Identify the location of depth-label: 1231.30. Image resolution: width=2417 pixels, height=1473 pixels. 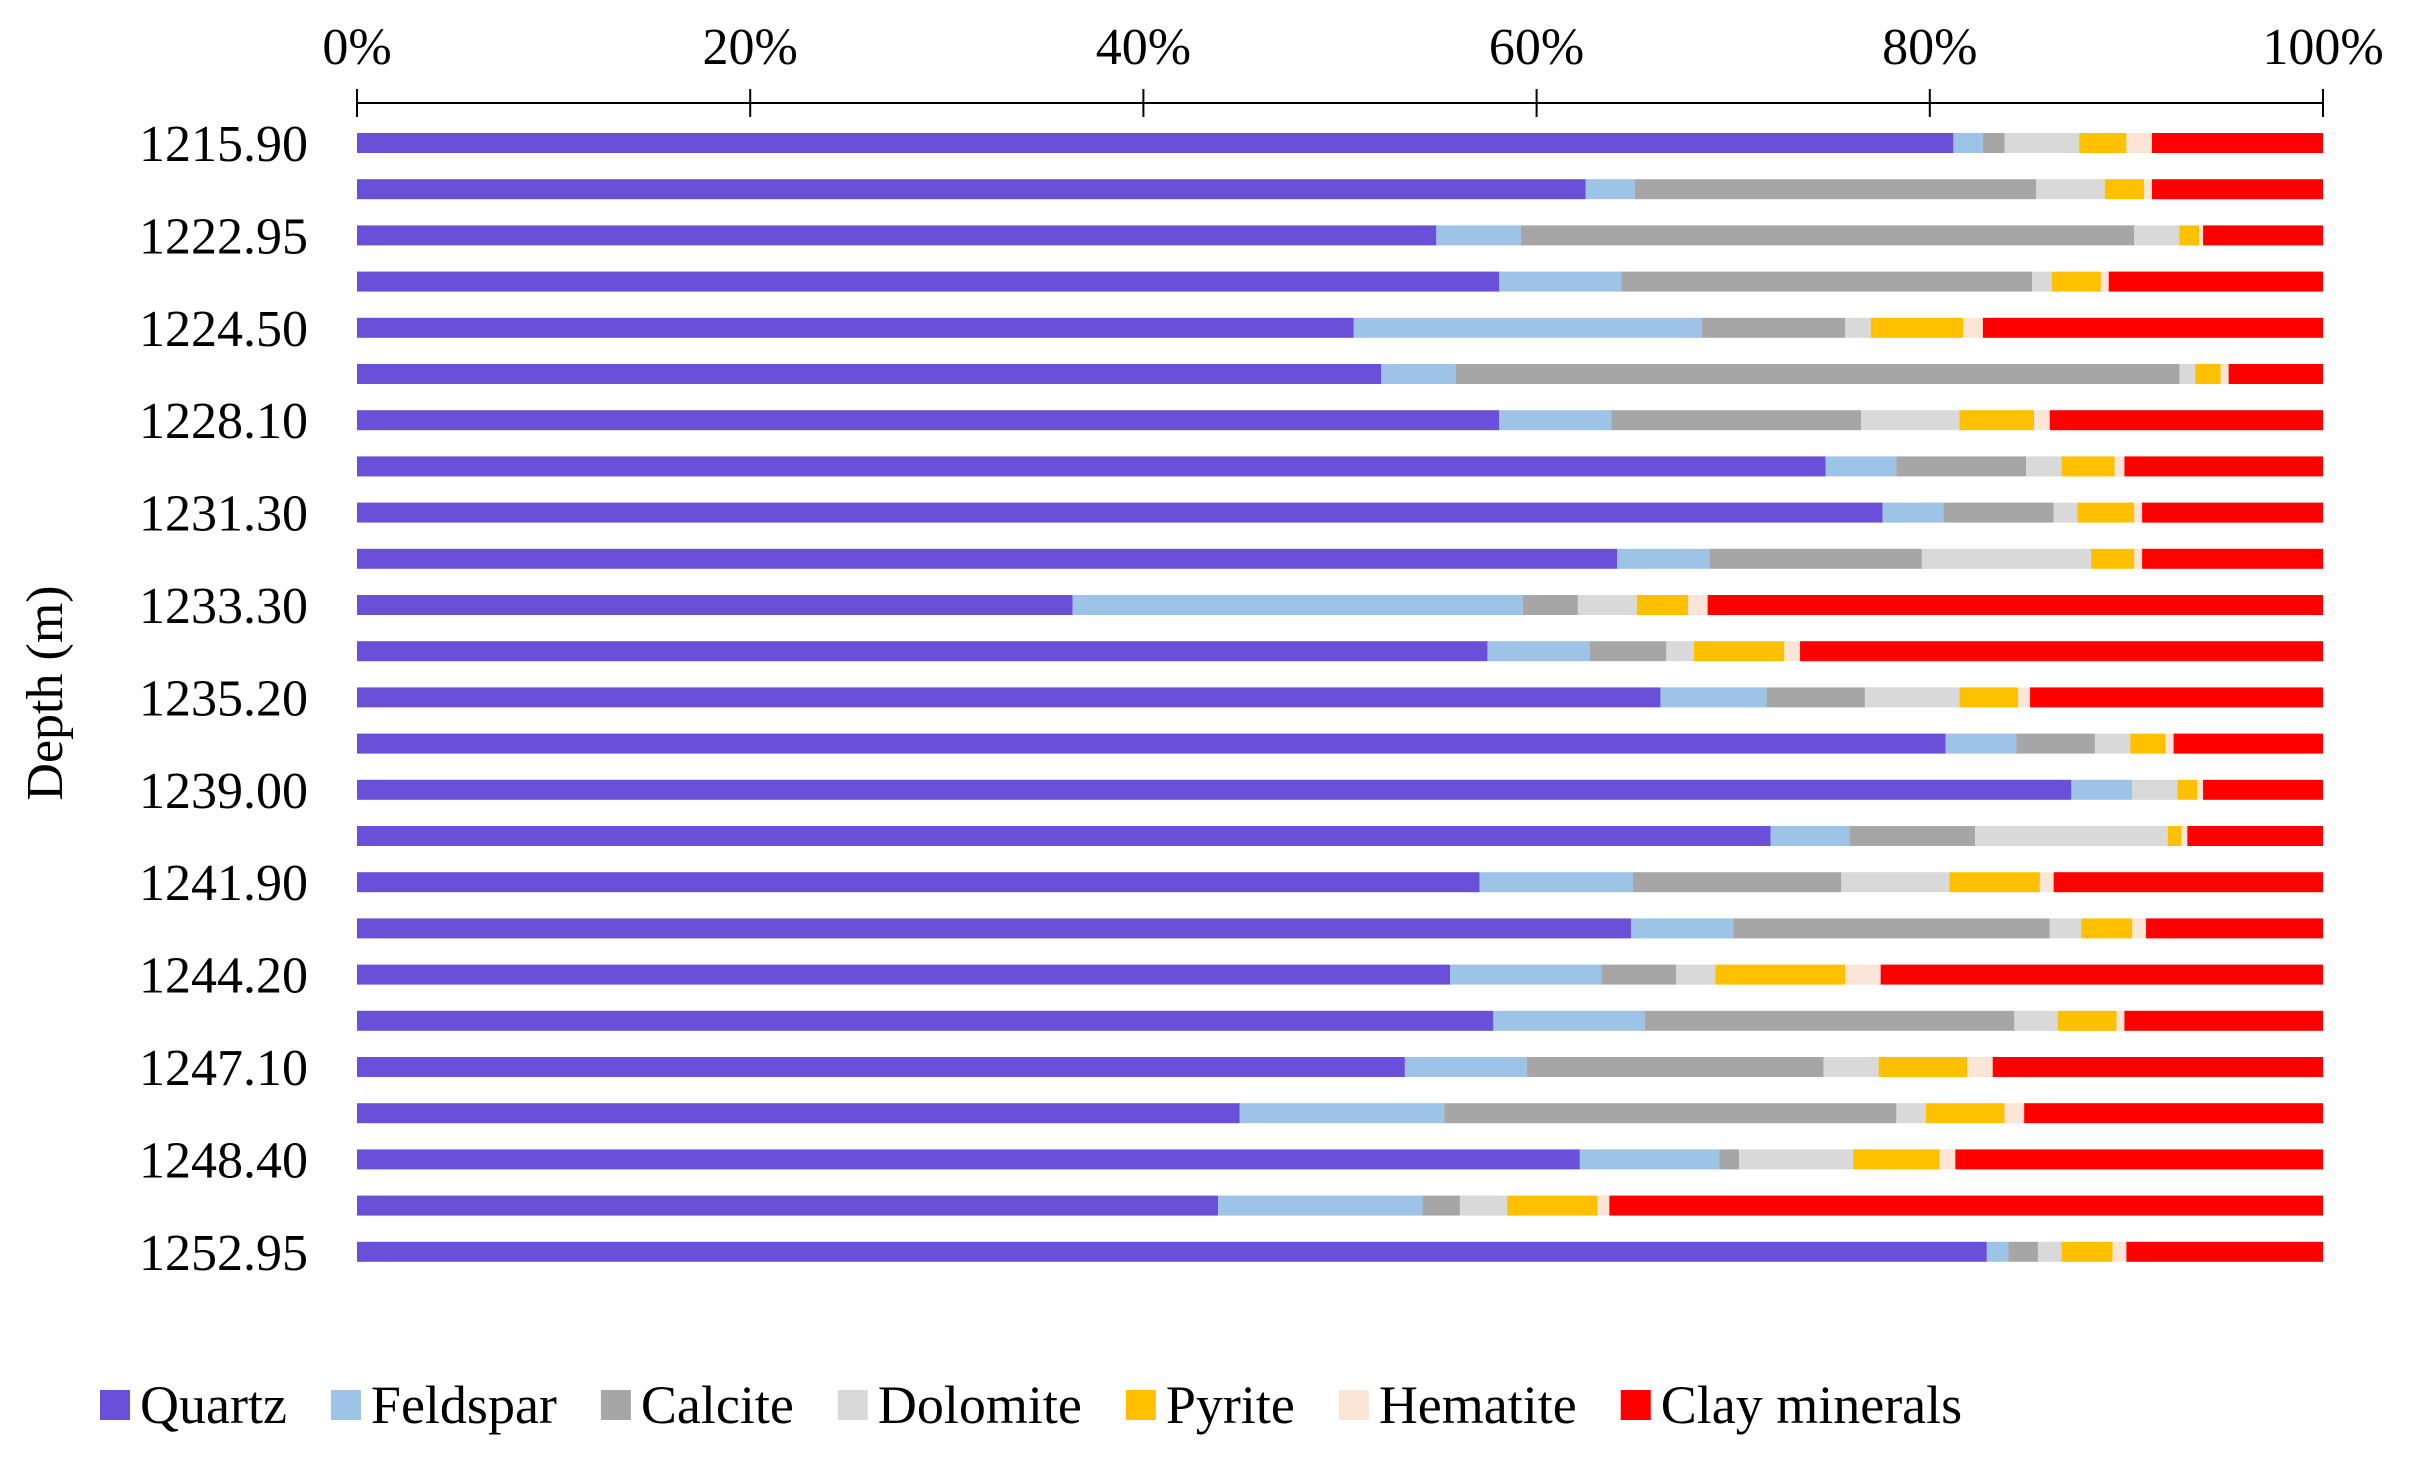
(223, 514).